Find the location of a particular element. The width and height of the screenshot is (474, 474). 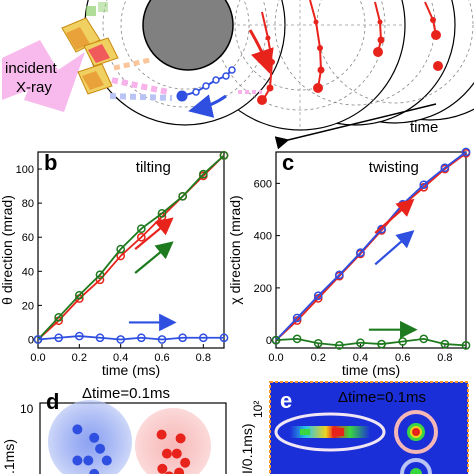

panel-e-spot-lower is located at coordinates (416, 466).